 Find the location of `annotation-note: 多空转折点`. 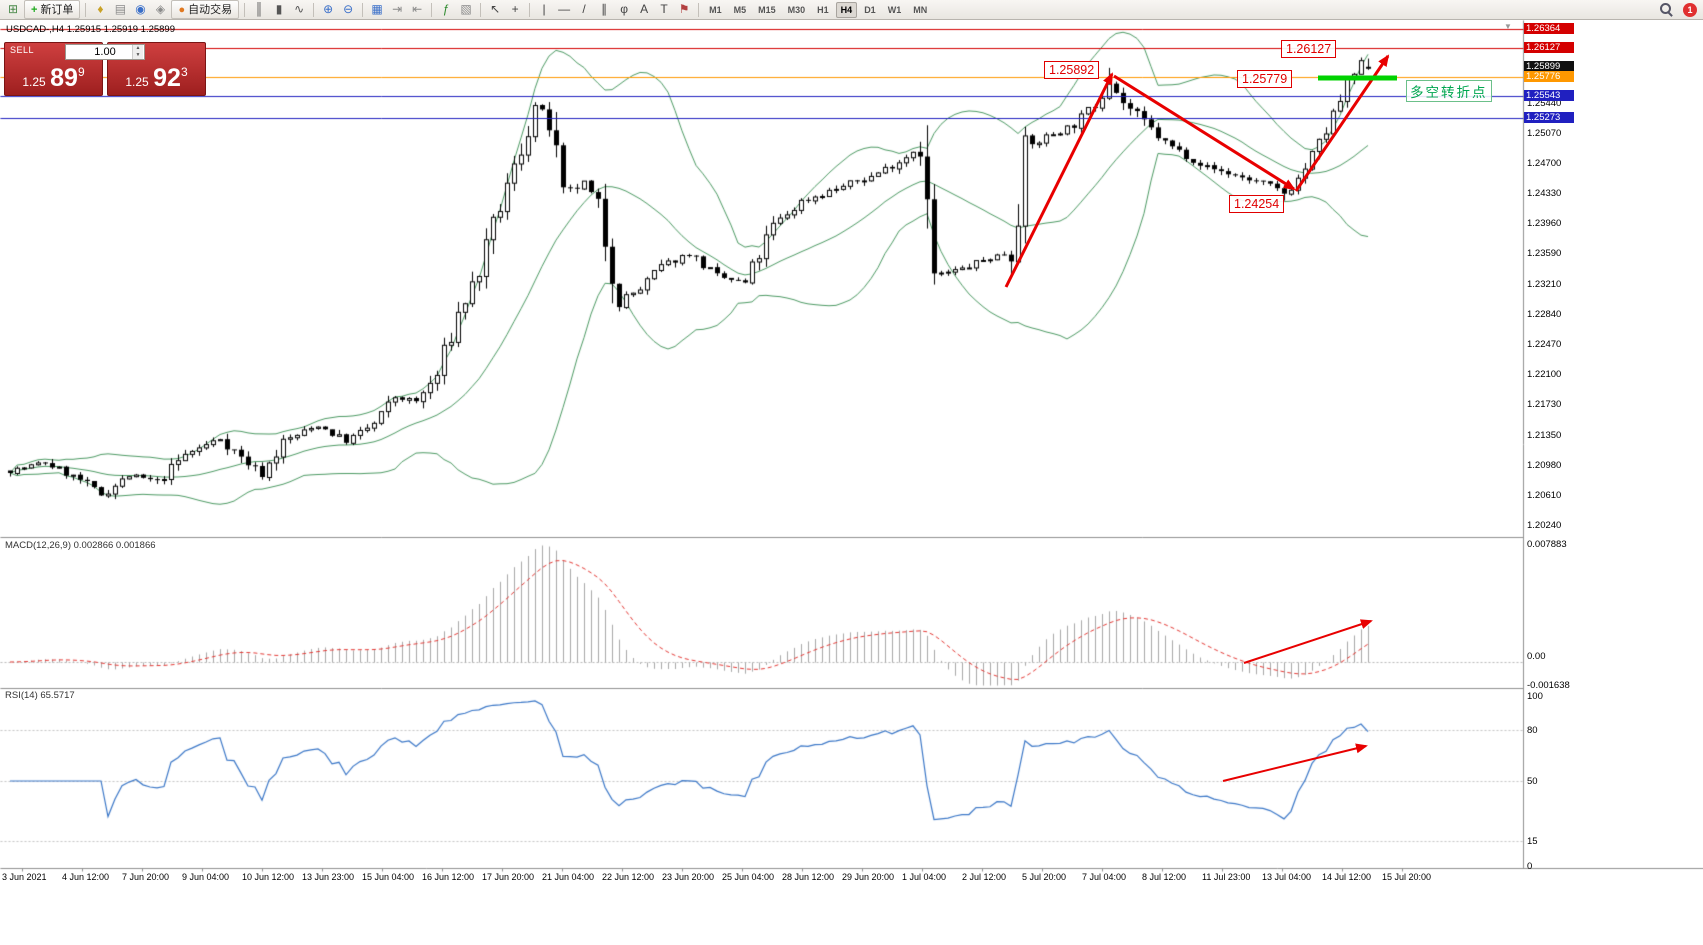

annotation-note: 多空转折点 is located at coordinates (1449, 91).